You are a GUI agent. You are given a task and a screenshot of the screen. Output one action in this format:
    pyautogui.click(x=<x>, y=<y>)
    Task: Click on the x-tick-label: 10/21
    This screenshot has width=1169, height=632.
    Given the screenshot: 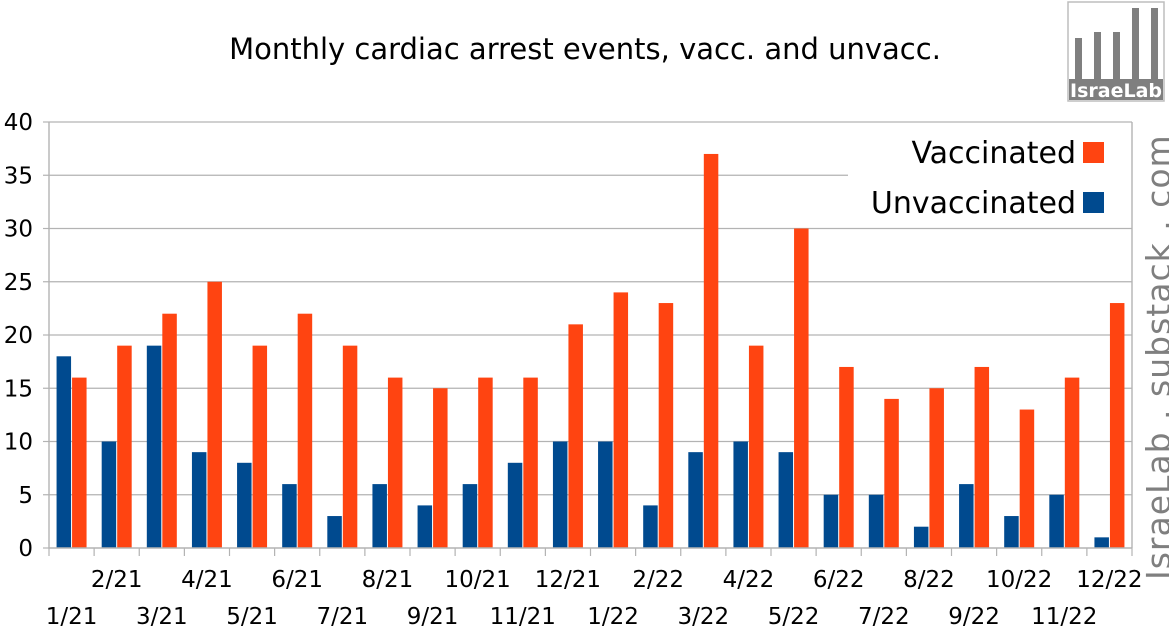 What is the action you would take?
    pyautogui.click(x=478, y=580)
    